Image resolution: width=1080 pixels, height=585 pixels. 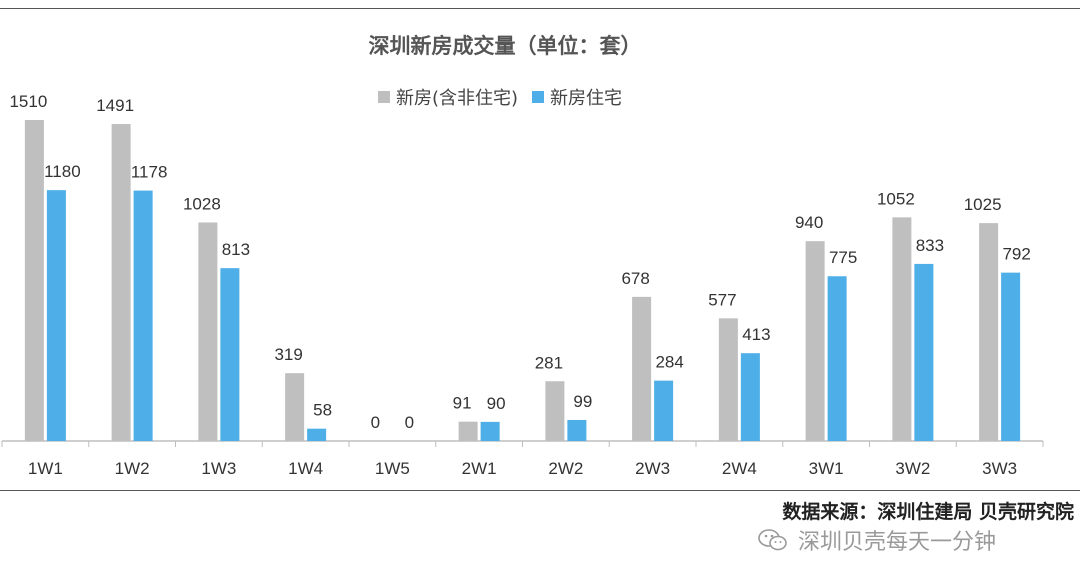 I want to click on data-label-residential-1W4: 58, so click(x=322, y=410).